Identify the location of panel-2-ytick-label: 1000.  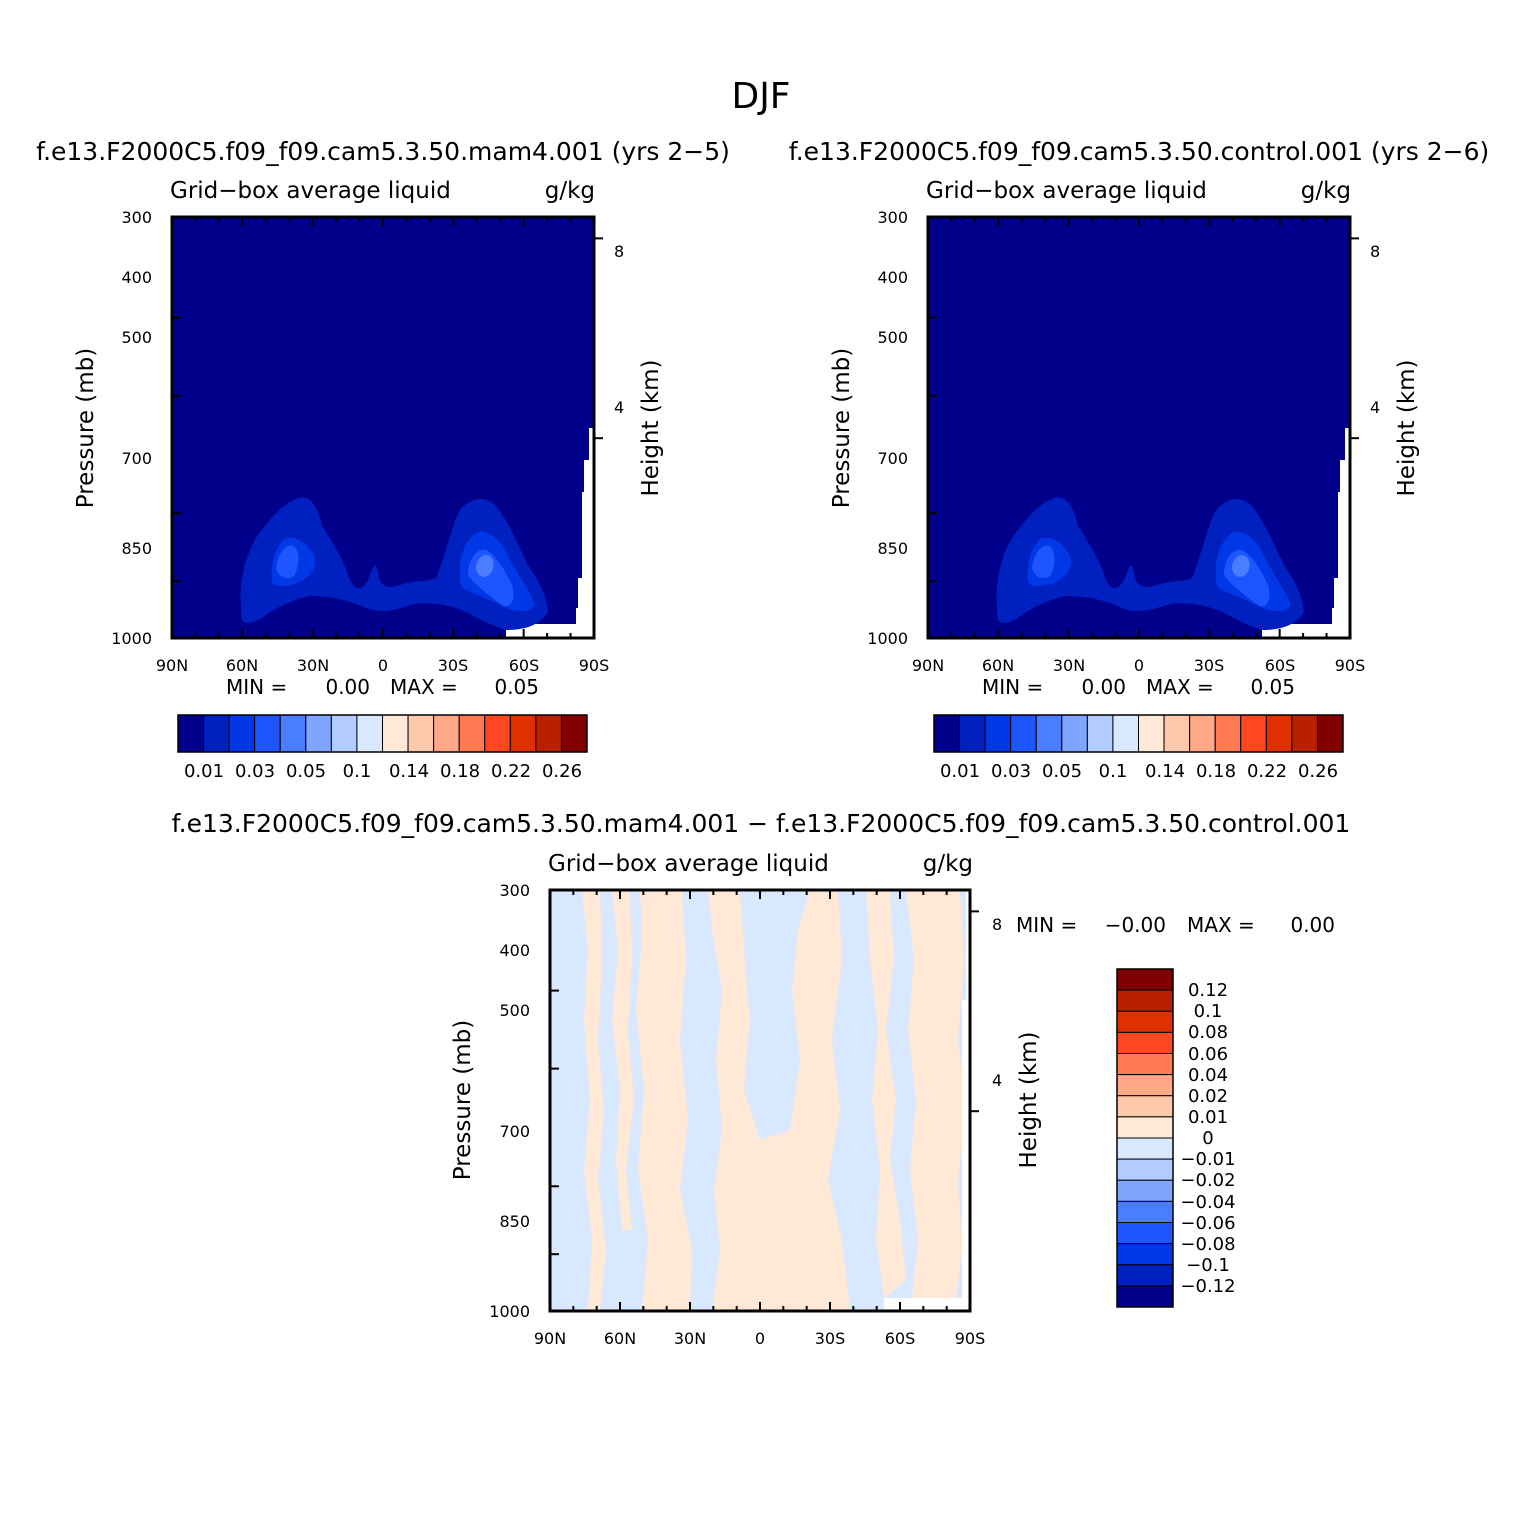
(887, 638).